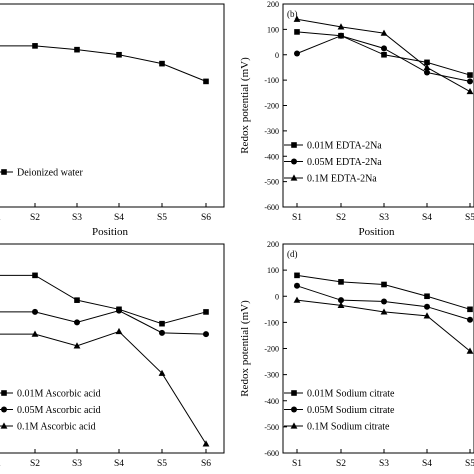  I want to click on legend-entry: 0.1M EDTA-2Na, so click(342, 179).